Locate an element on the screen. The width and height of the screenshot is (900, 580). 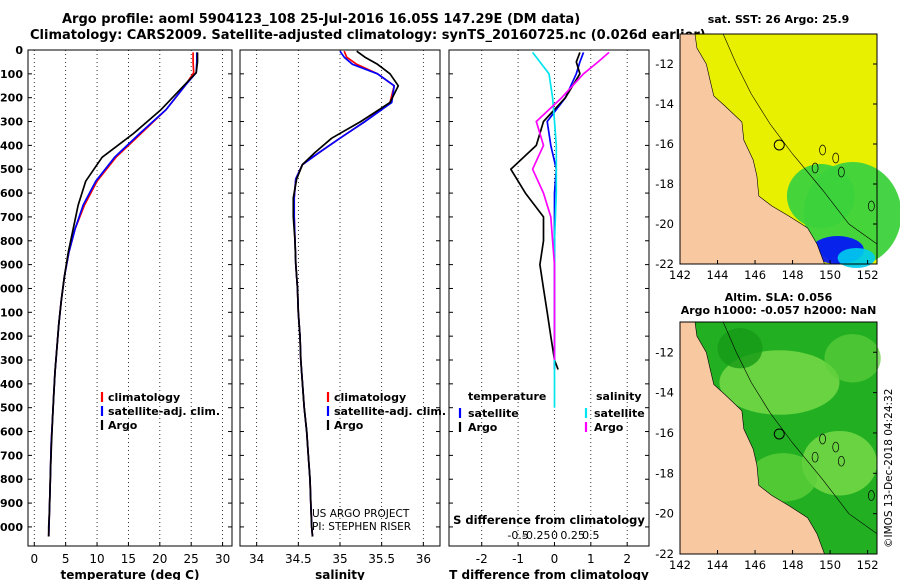
x-tick-label: 148 is located at coordinates (793, 275).